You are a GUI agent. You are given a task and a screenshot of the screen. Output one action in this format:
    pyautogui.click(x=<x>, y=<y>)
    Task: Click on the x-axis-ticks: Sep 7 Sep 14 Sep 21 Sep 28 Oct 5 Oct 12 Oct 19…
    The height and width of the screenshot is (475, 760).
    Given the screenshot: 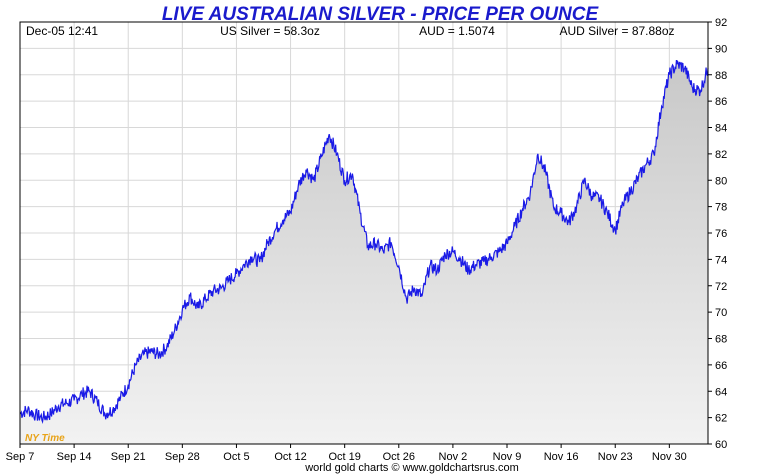 What is the action you would take?
    pyautogui.click(x=346, y=453)
    